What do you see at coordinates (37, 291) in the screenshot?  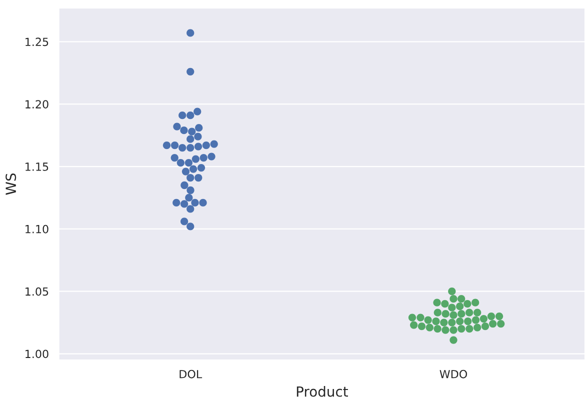 I see `y-tick-label: 1.05` at bounding box center [37, 291].